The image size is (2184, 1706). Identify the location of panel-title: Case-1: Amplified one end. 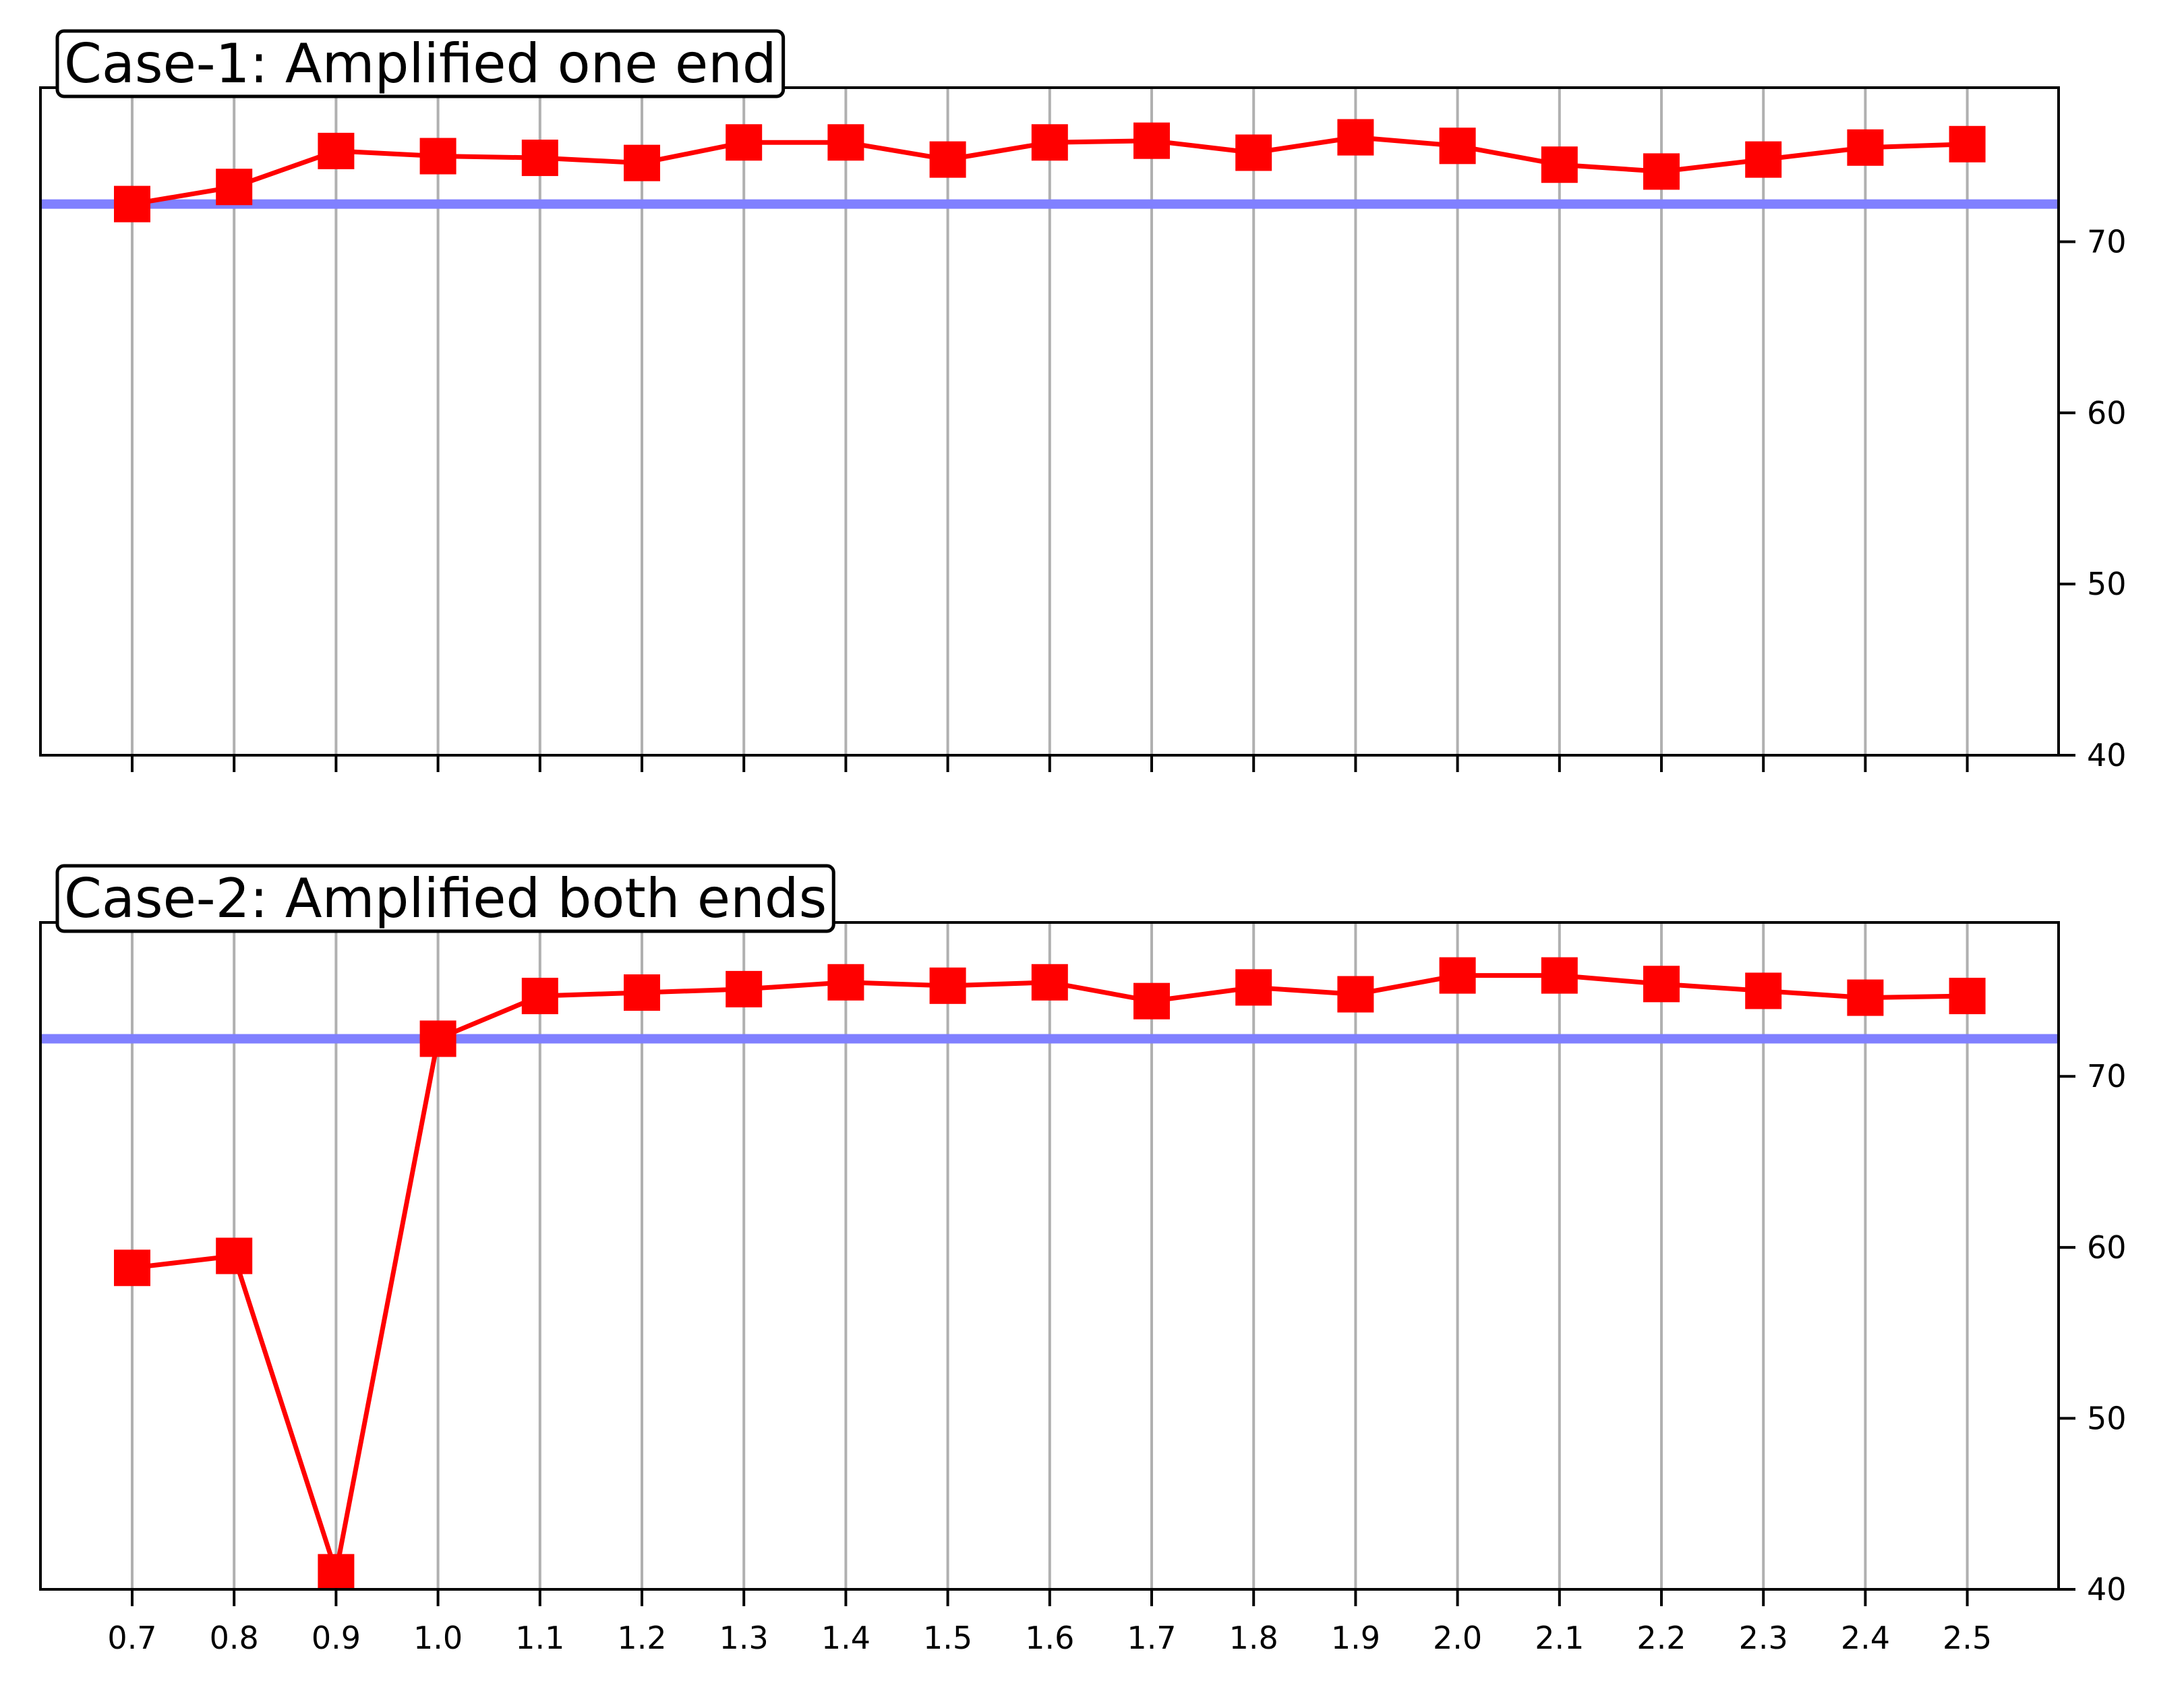
(420, 64).